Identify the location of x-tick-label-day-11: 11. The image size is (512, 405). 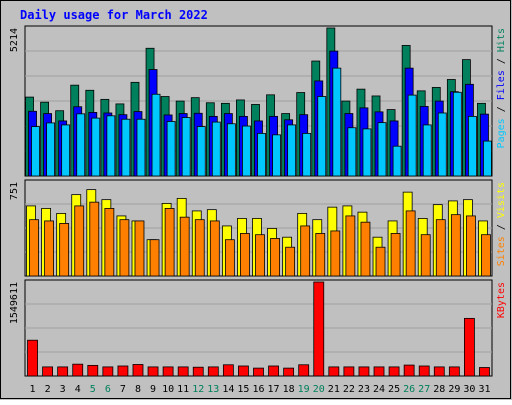
(183, 389).